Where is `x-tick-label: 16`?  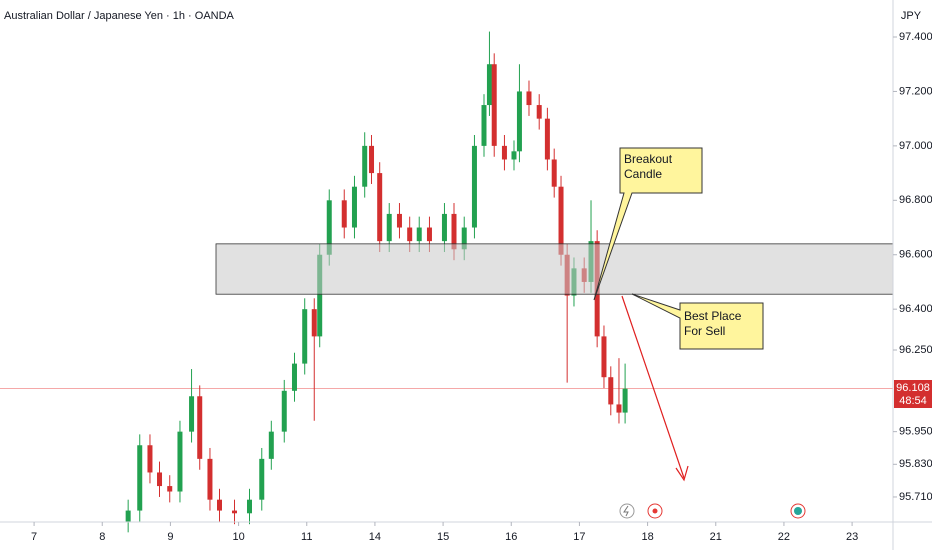 x-tick-label: 16 is located at coordinates (511, 537).